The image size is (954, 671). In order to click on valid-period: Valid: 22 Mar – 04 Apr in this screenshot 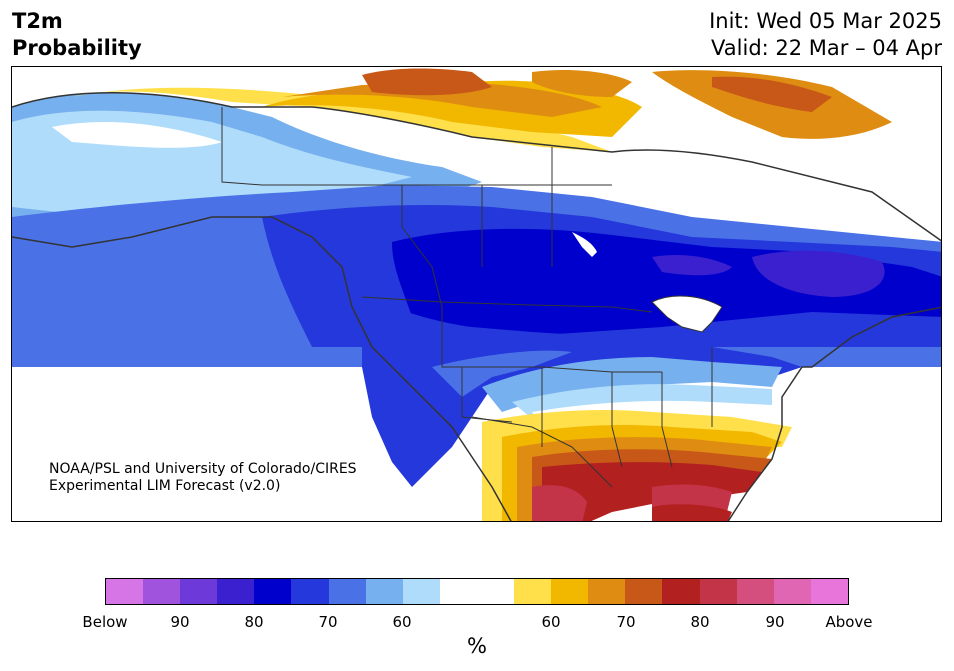, I will do `click(826, 48)`.